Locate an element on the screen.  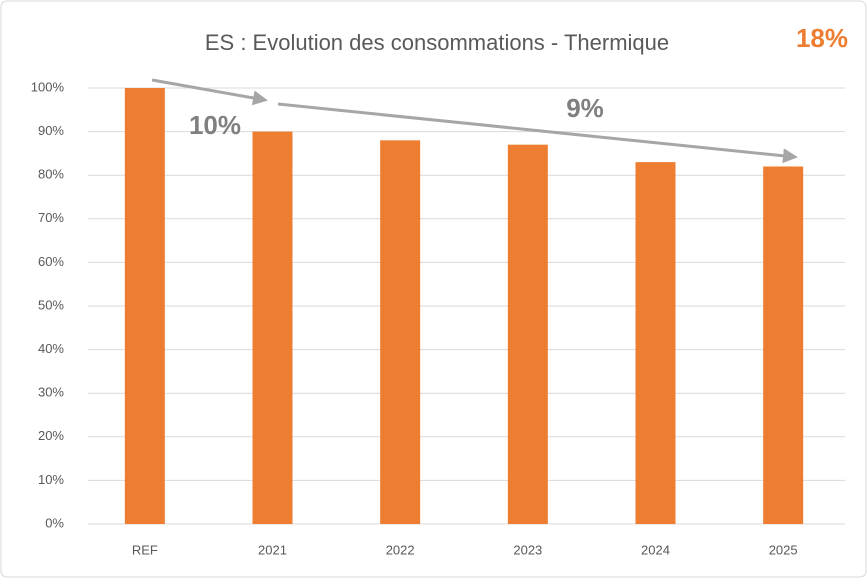
y-tick-label: 70% is located at coordinates (51, 217).